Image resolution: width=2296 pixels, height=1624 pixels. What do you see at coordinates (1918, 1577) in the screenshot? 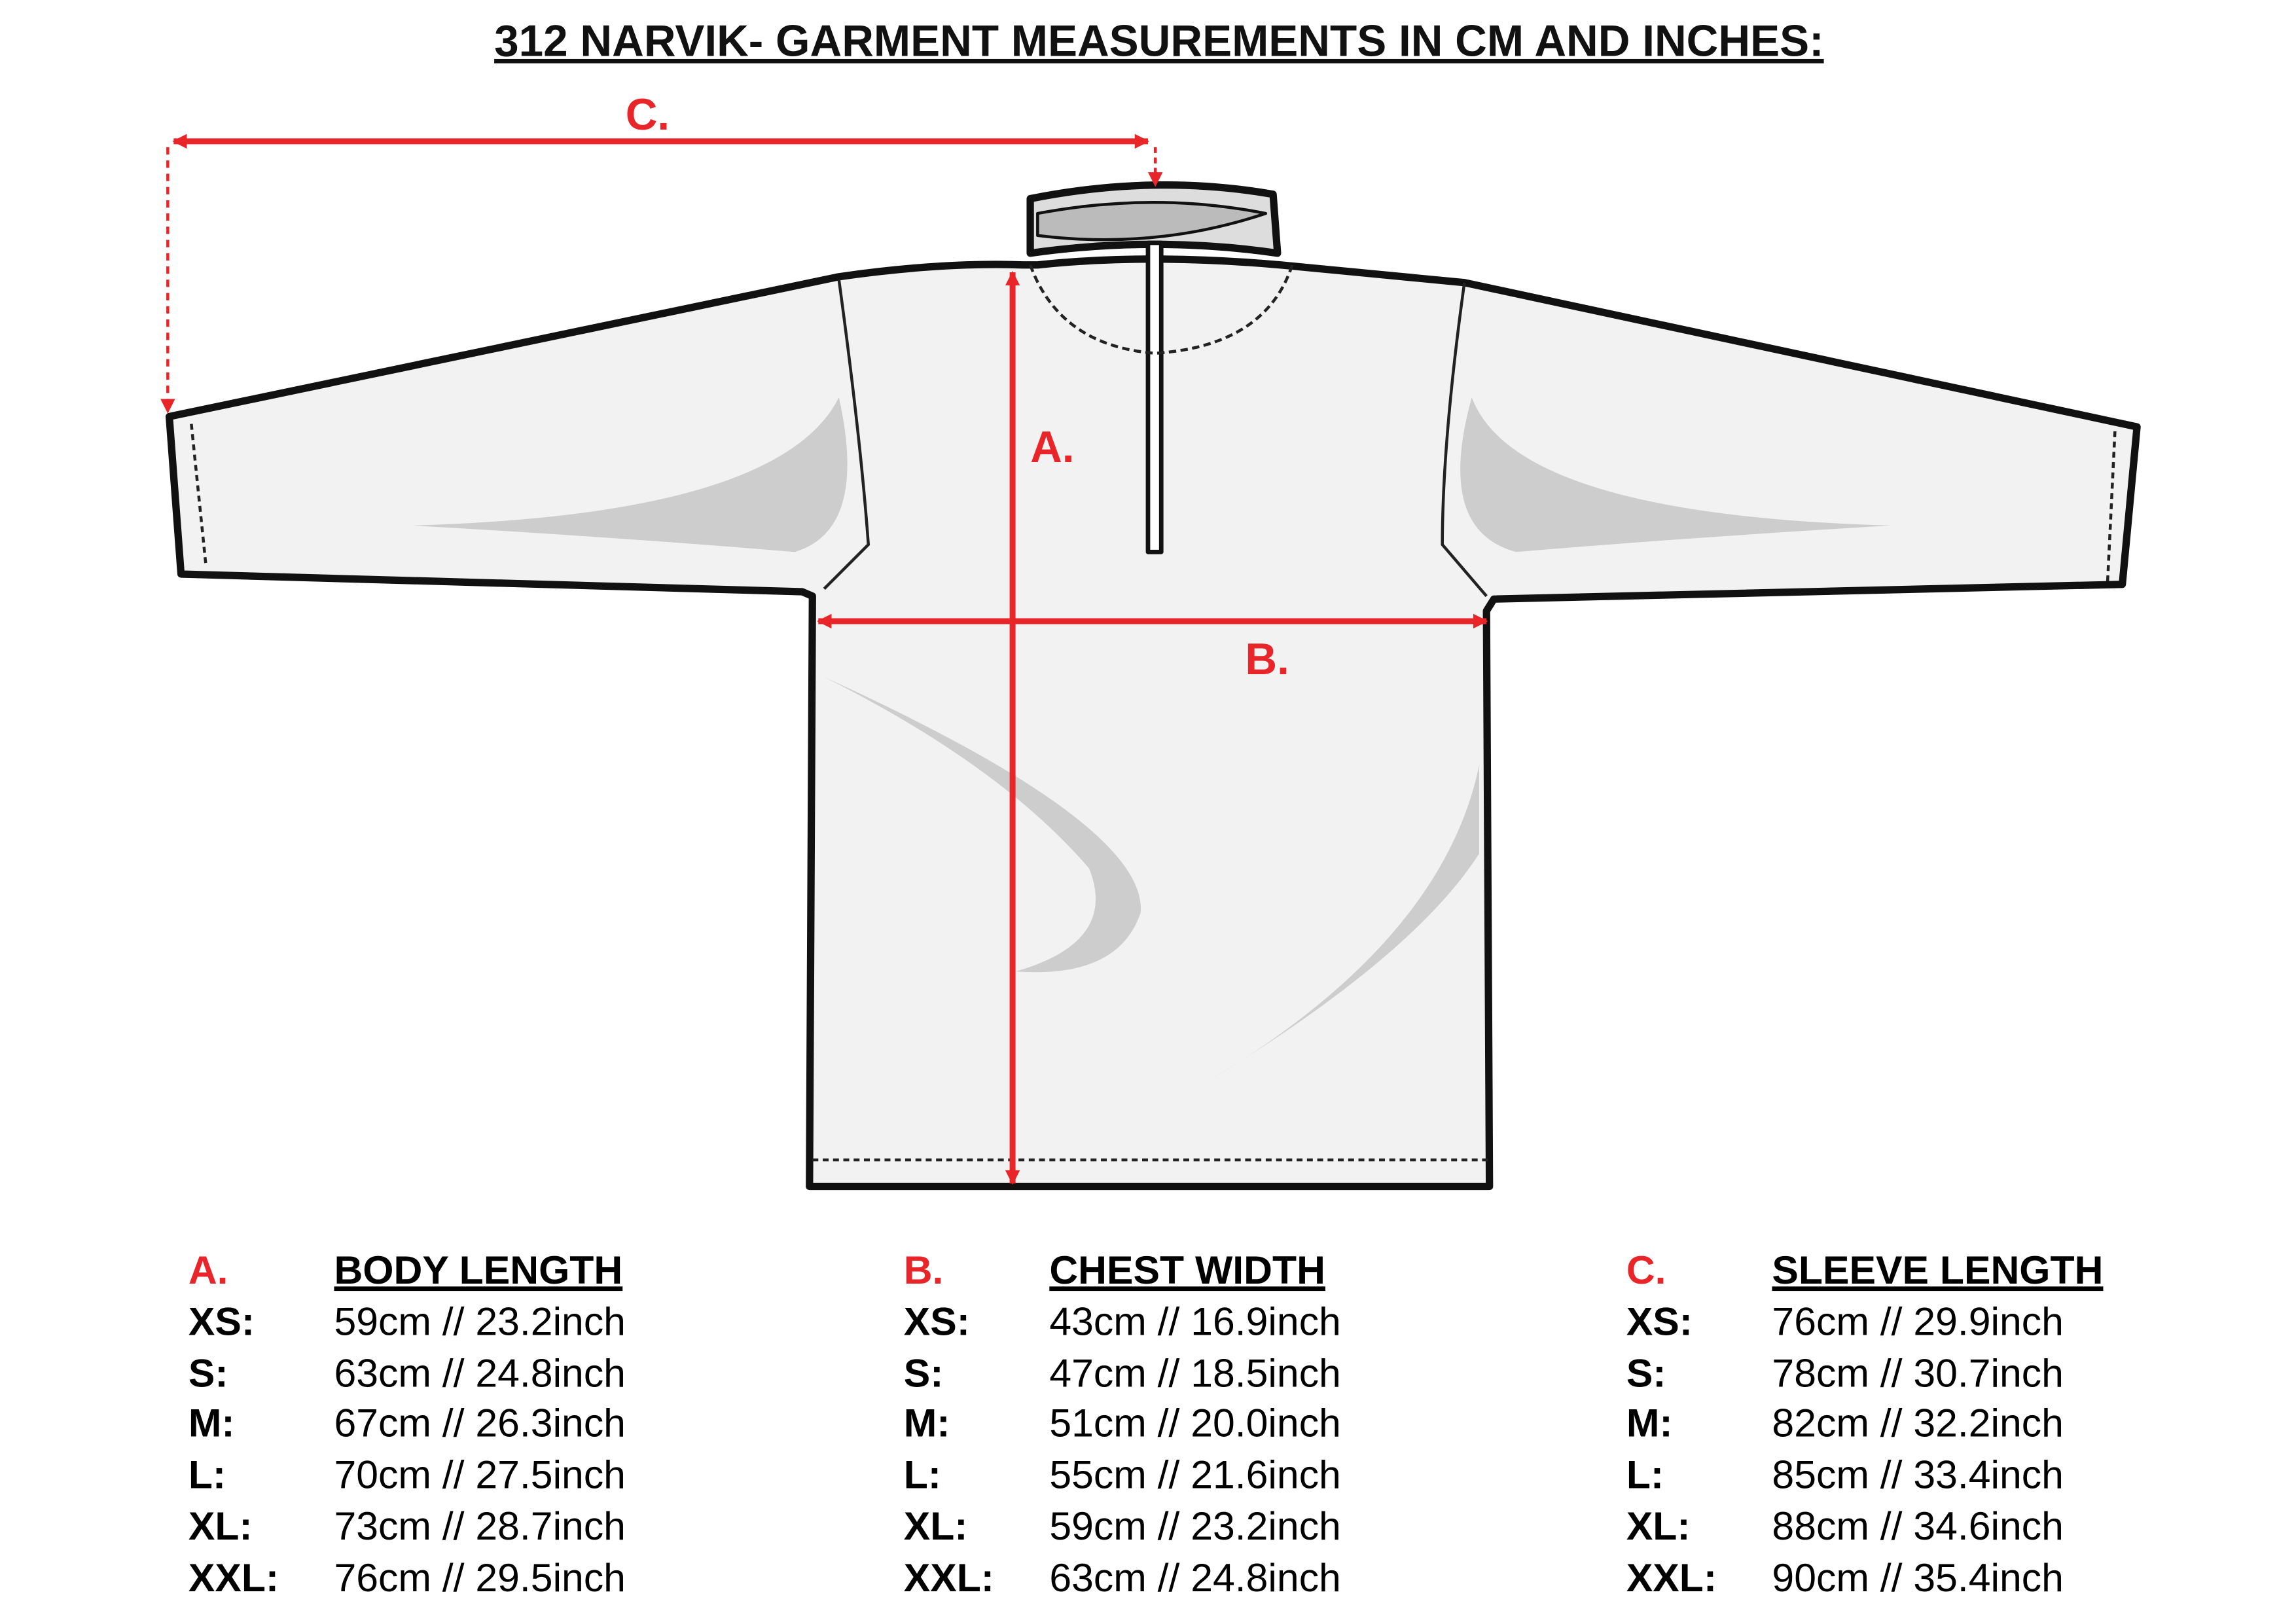
I see `size-value: 90cm // 35.4inch` at bounding box center [1918, 1577].